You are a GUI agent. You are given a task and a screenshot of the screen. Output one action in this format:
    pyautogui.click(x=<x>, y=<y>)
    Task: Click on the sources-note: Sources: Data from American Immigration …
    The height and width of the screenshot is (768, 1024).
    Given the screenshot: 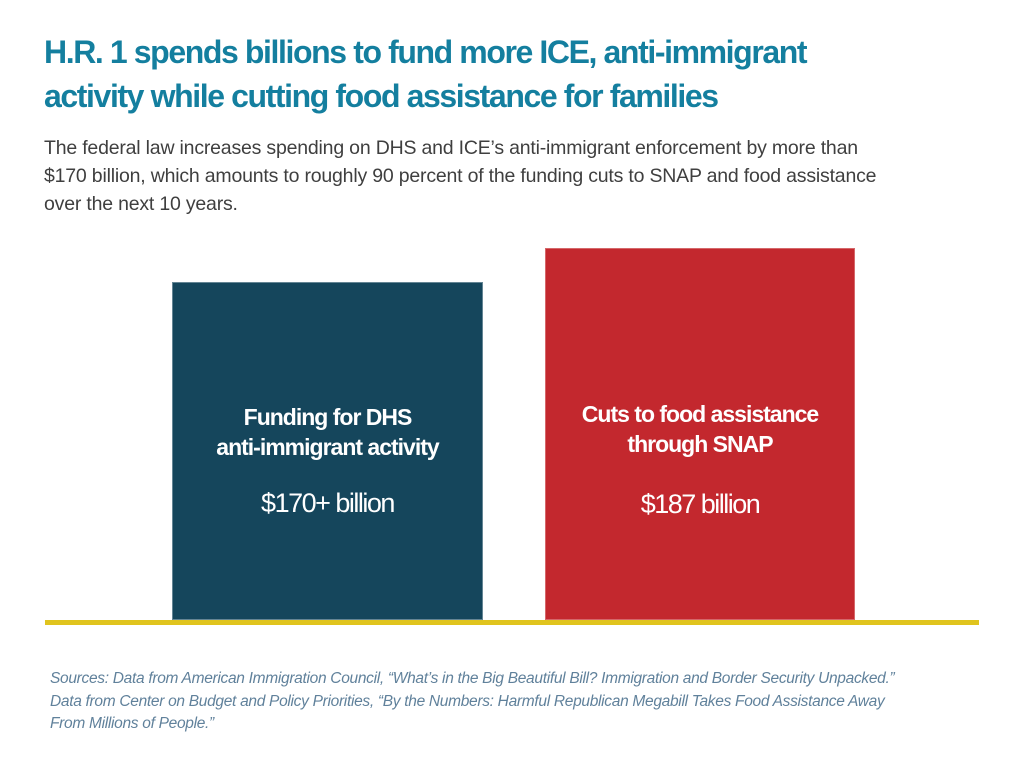 What is the action you would take?
    pyautogui.click(x=525, y=702)
    